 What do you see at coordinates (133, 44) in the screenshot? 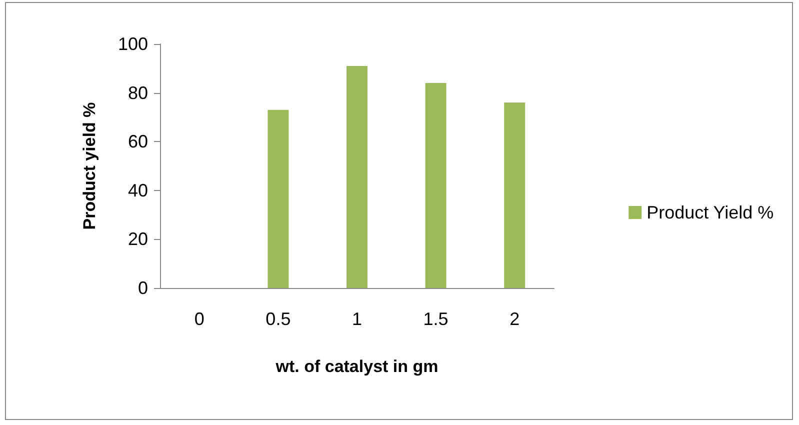
I see `y-tick-label: 100` at bounding box center [133, 44].